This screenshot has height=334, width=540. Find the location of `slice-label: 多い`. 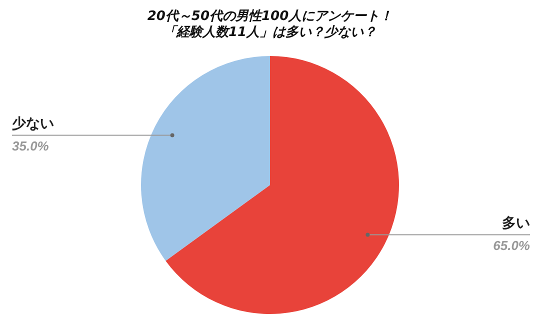

slice-label: 多い is located at coordinates (516, 223).